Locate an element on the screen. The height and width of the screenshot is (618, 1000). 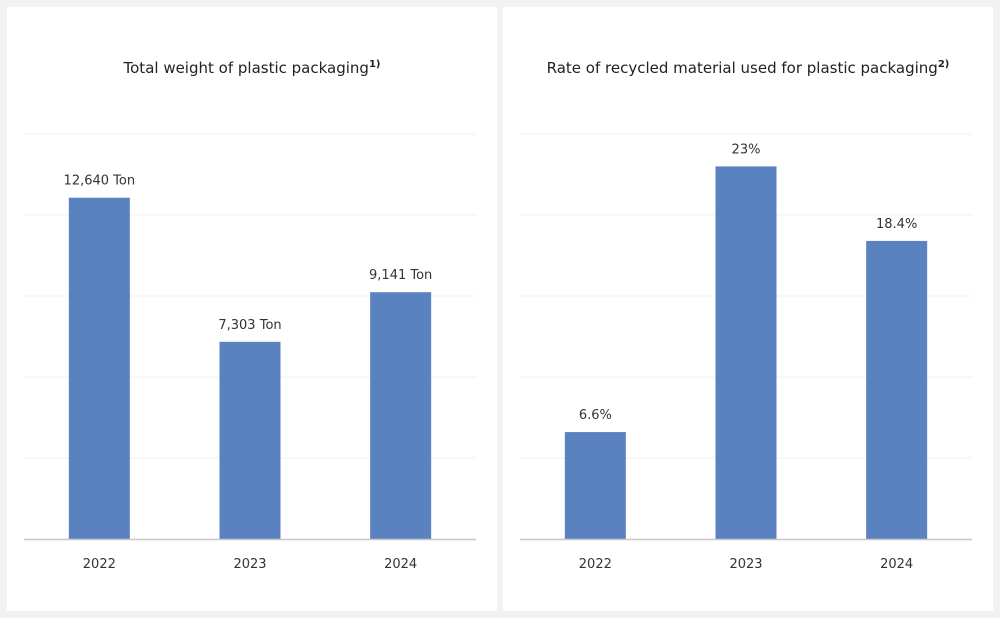
chart-title-text: Total weight of plastic packaging is located at coordinates (246, 68).